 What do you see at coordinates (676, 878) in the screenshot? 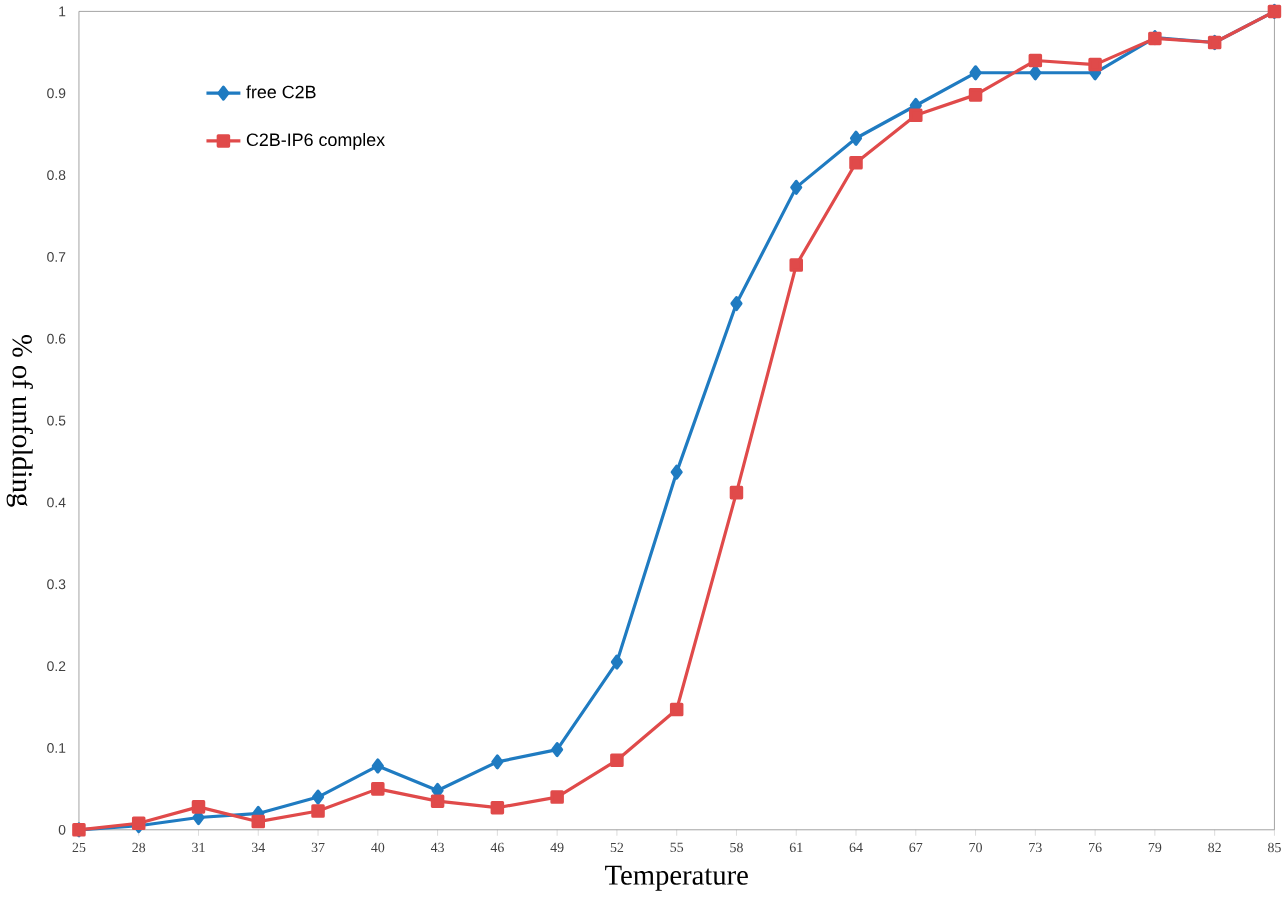
I see `x-axis-title: Temperature` at bounding box center [676, 878].